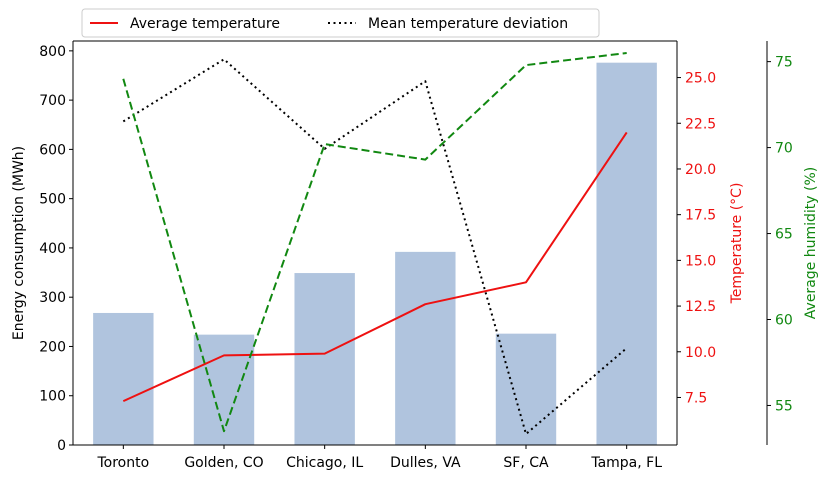 The image size is (830, 483). Describe the element at coordinates (526, 463) in the screenshot. I see `x-tick-label-4: SF, CA` at that location.